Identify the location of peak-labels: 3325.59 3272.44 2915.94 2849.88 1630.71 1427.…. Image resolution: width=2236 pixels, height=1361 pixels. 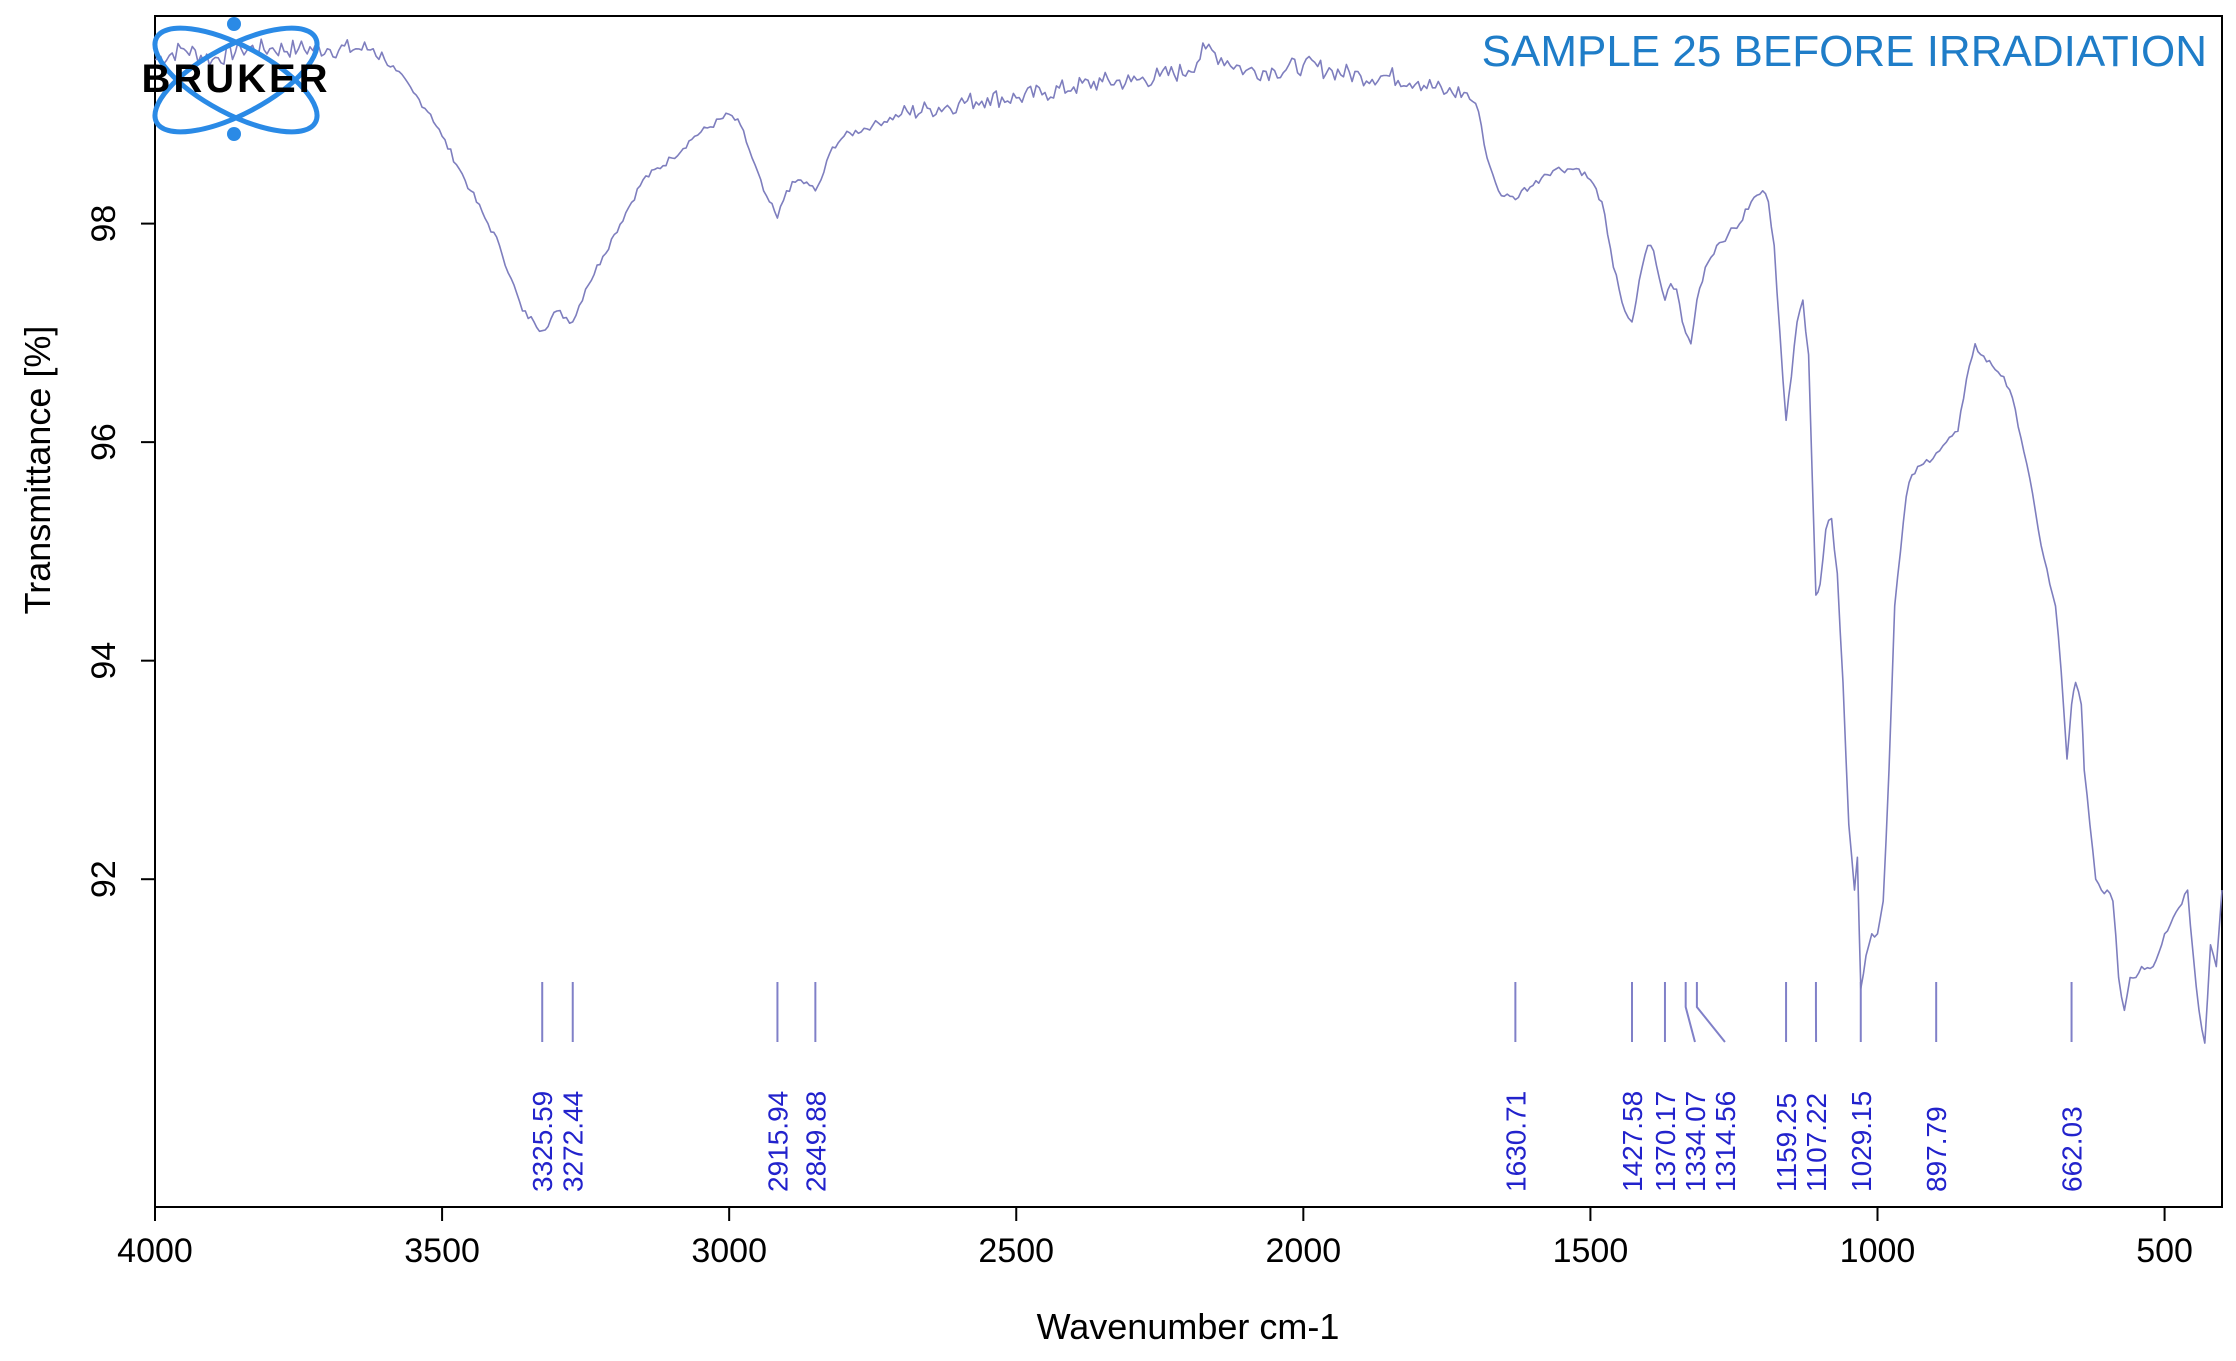
(1307, 1141).